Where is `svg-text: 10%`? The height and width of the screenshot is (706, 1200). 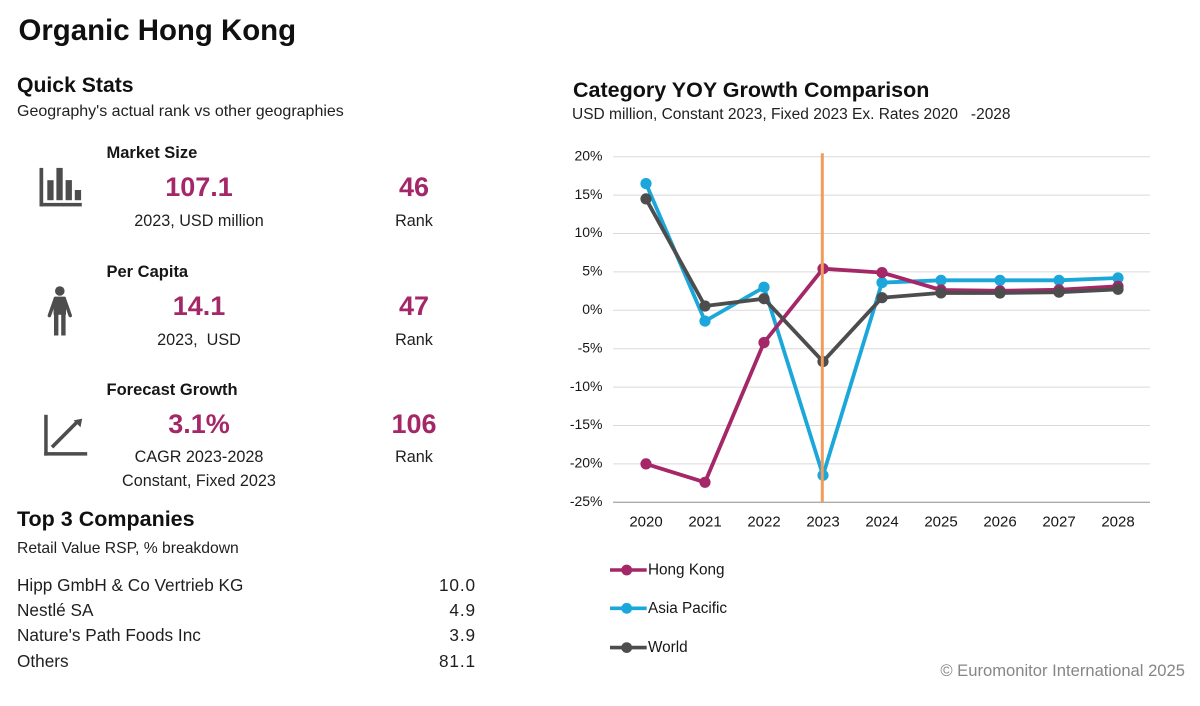
svg-text: 10% is located at coordinates (588, 232).